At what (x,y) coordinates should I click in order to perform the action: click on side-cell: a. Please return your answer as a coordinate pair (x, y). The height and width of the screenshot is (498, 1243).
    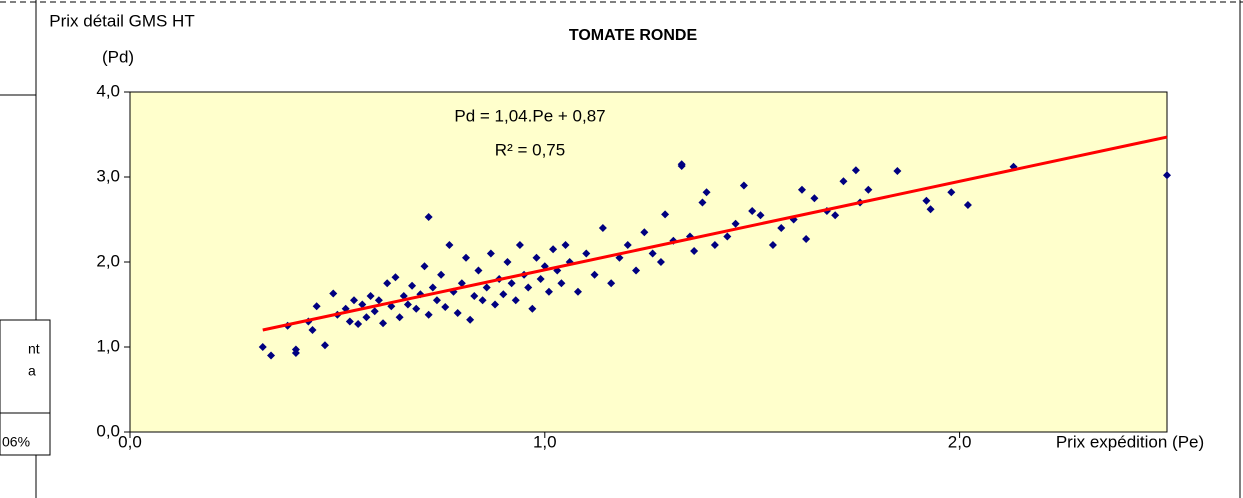
    Looking at the image, I should click on (32, 371).